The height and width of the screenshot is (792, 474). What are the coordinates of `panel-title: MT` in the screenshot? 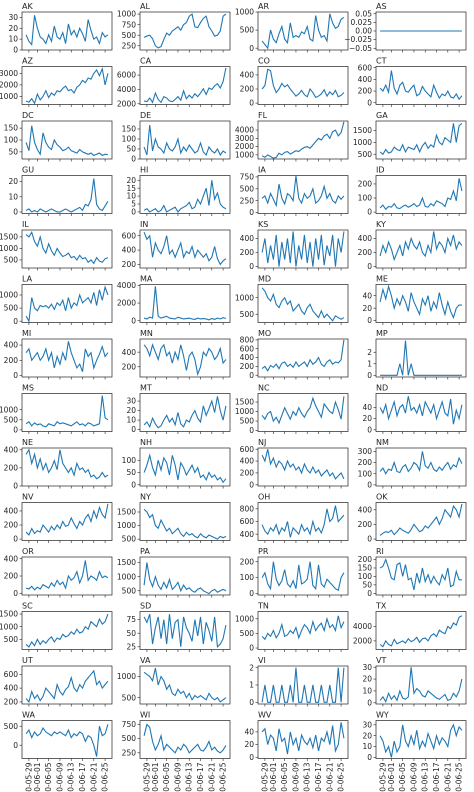 It's located at (146, 388).